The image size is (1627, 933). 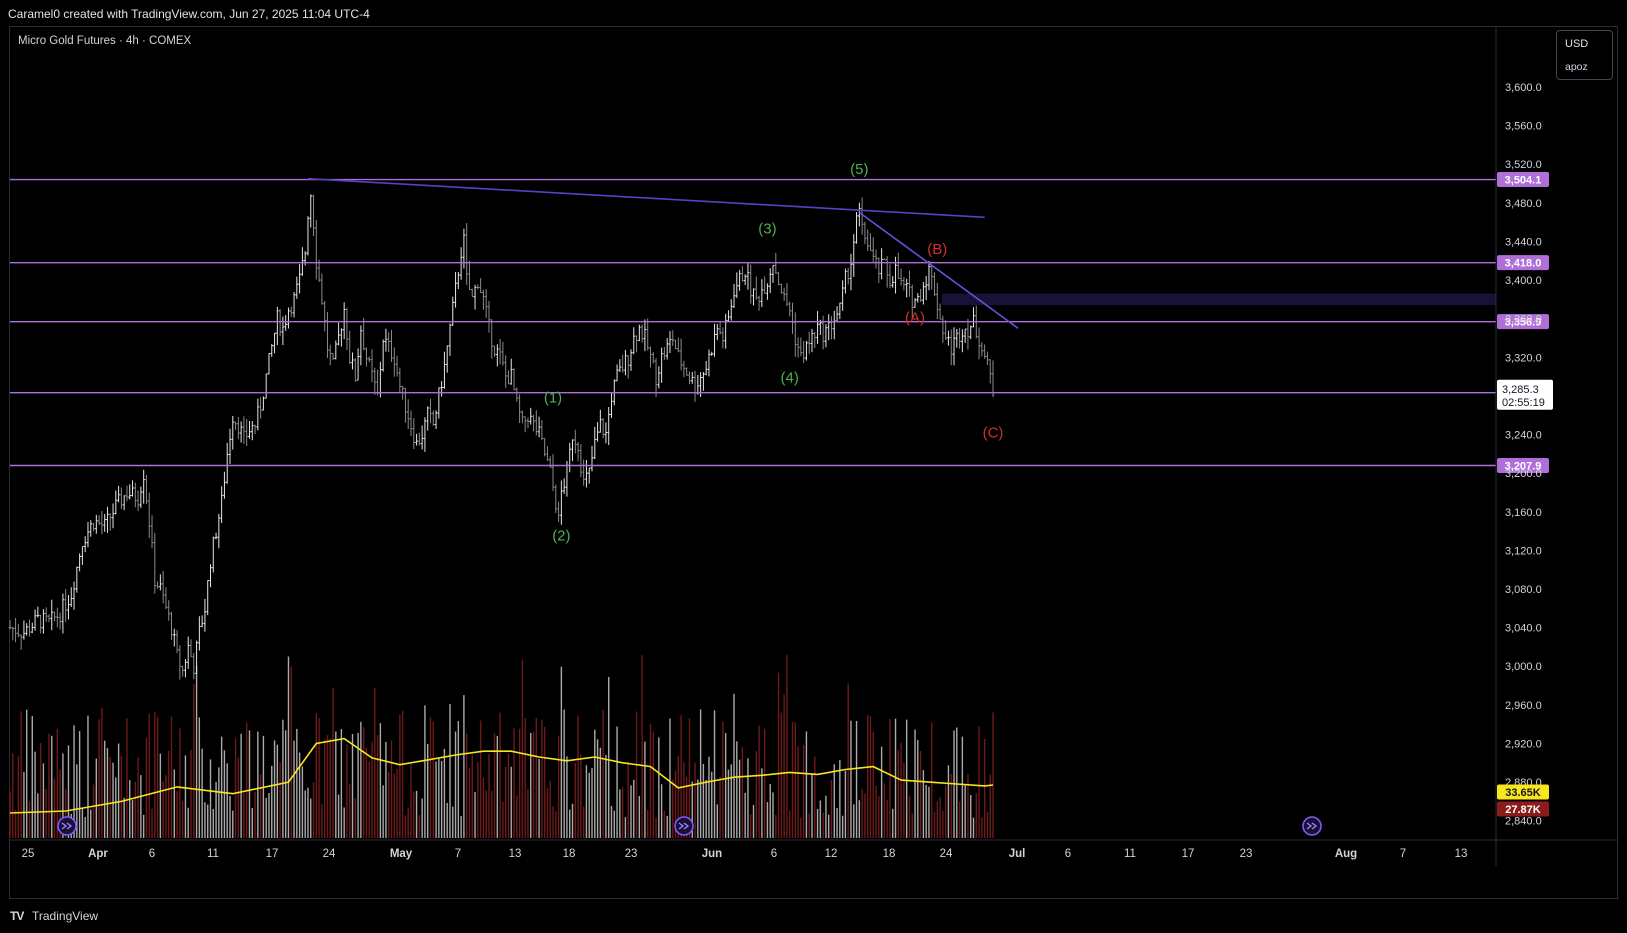 What do you see at coordinates (1219, 299) in the screenshot?
I see `price-zone-box` at bounding box center [1219, 299].